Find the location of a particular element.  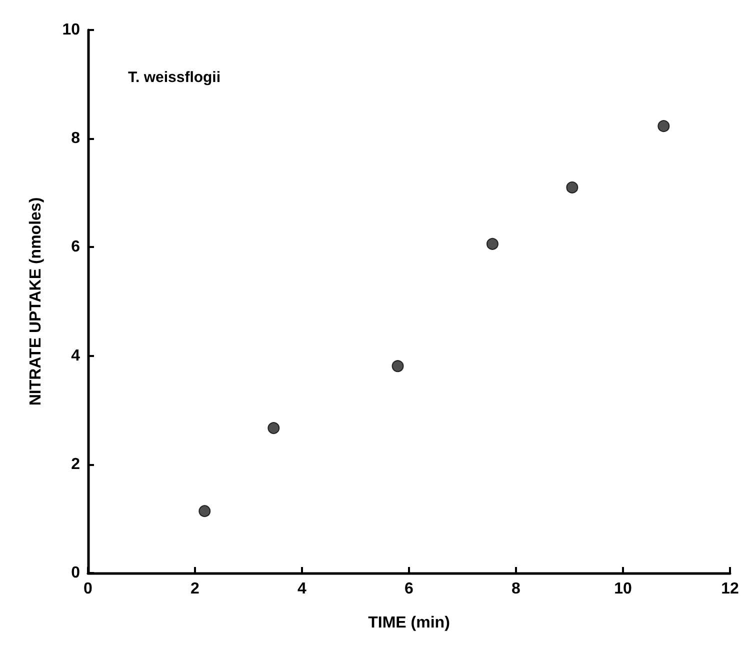

y-axis-title: NITRATE UPTAKE (nmoles) is located at coordinates (36, 301).